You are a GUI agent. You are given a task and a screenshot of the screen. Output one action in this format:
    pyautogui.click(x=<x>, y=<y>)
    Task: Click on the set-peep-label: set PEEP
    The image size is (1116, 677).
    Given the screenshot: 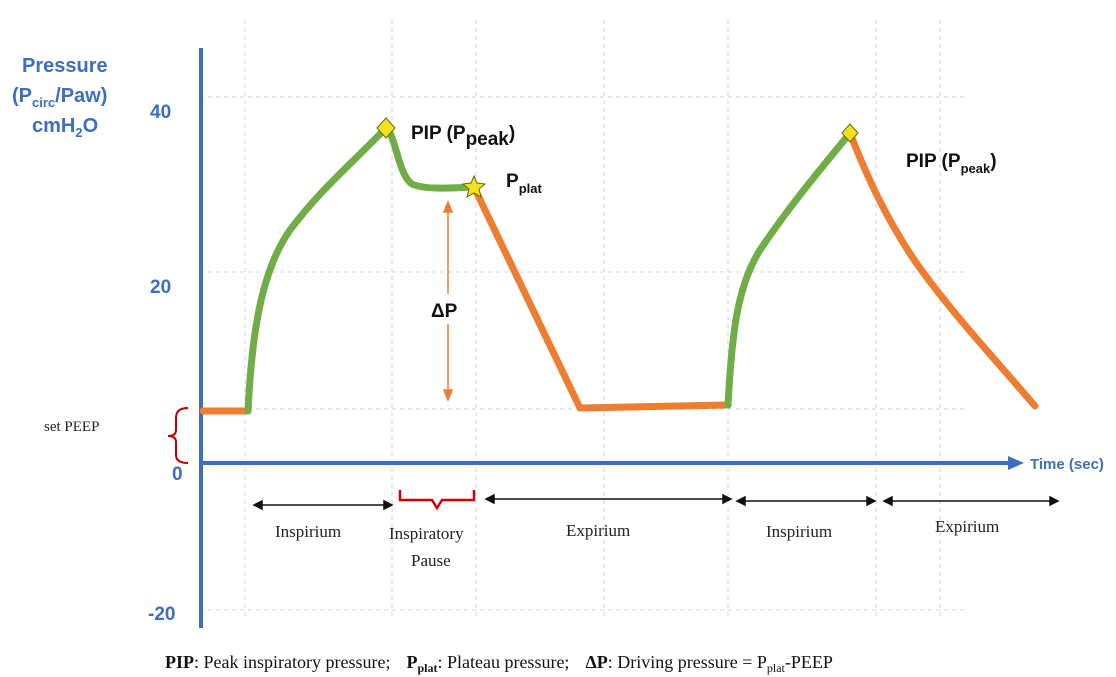 What is the action you would take?
    pyautogui.click(x=71, y=427)
    